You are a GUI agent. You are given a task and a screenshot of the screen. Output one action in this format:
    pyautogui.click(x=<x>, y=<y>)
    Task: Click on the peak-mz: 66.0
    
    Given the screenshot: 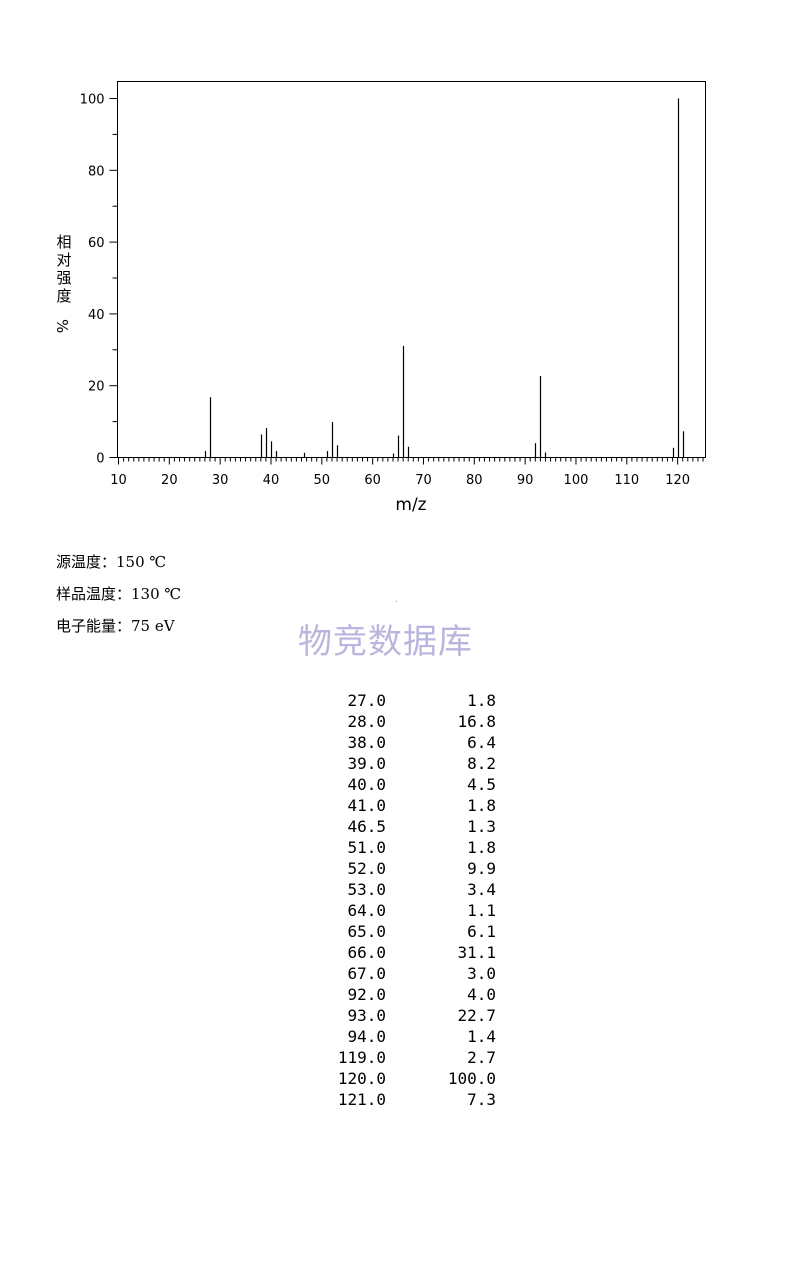 What is the action you would take?
    pyautogui.click(x=366, y=952)
    